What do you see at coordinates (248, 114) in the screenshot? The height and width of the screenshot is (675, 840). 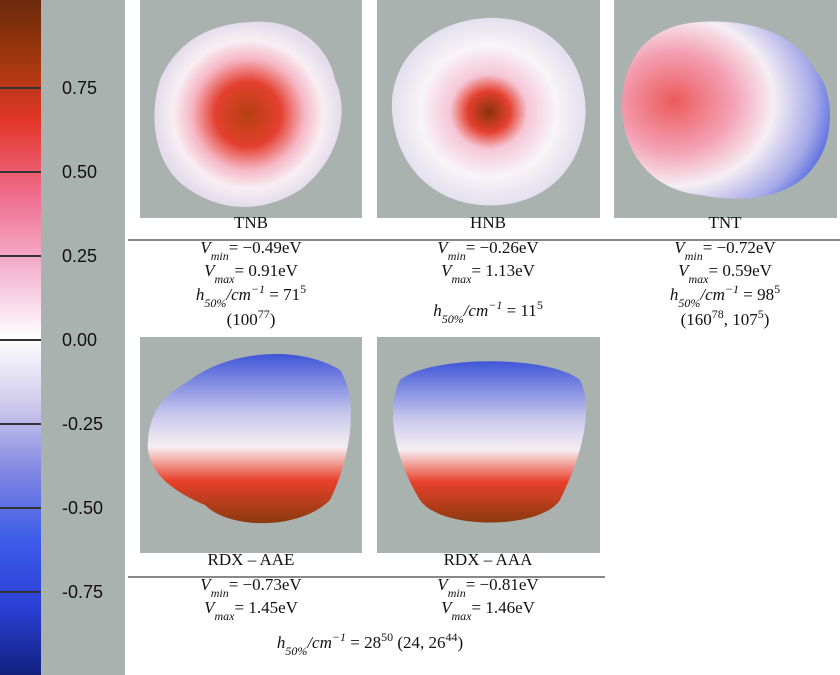 I see `tnb-surface` at bounding box center [248, 114].